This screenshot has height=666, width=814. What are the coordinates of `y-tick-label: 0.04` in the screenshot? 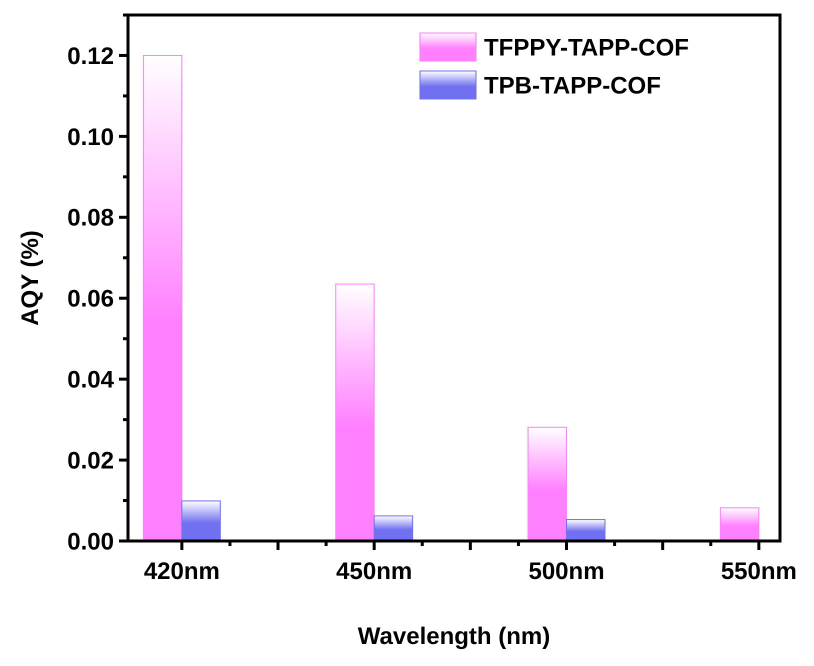 It's located at (91, 380).